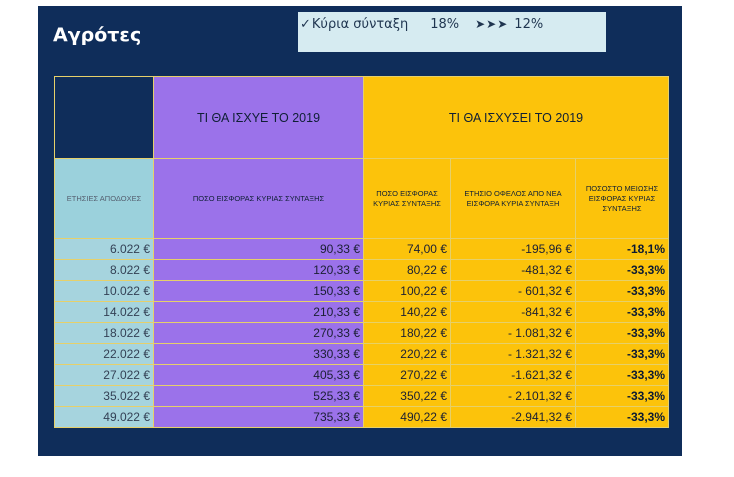  I want to click on cell-old-contribution: 405,33 €, so click(258, 375).